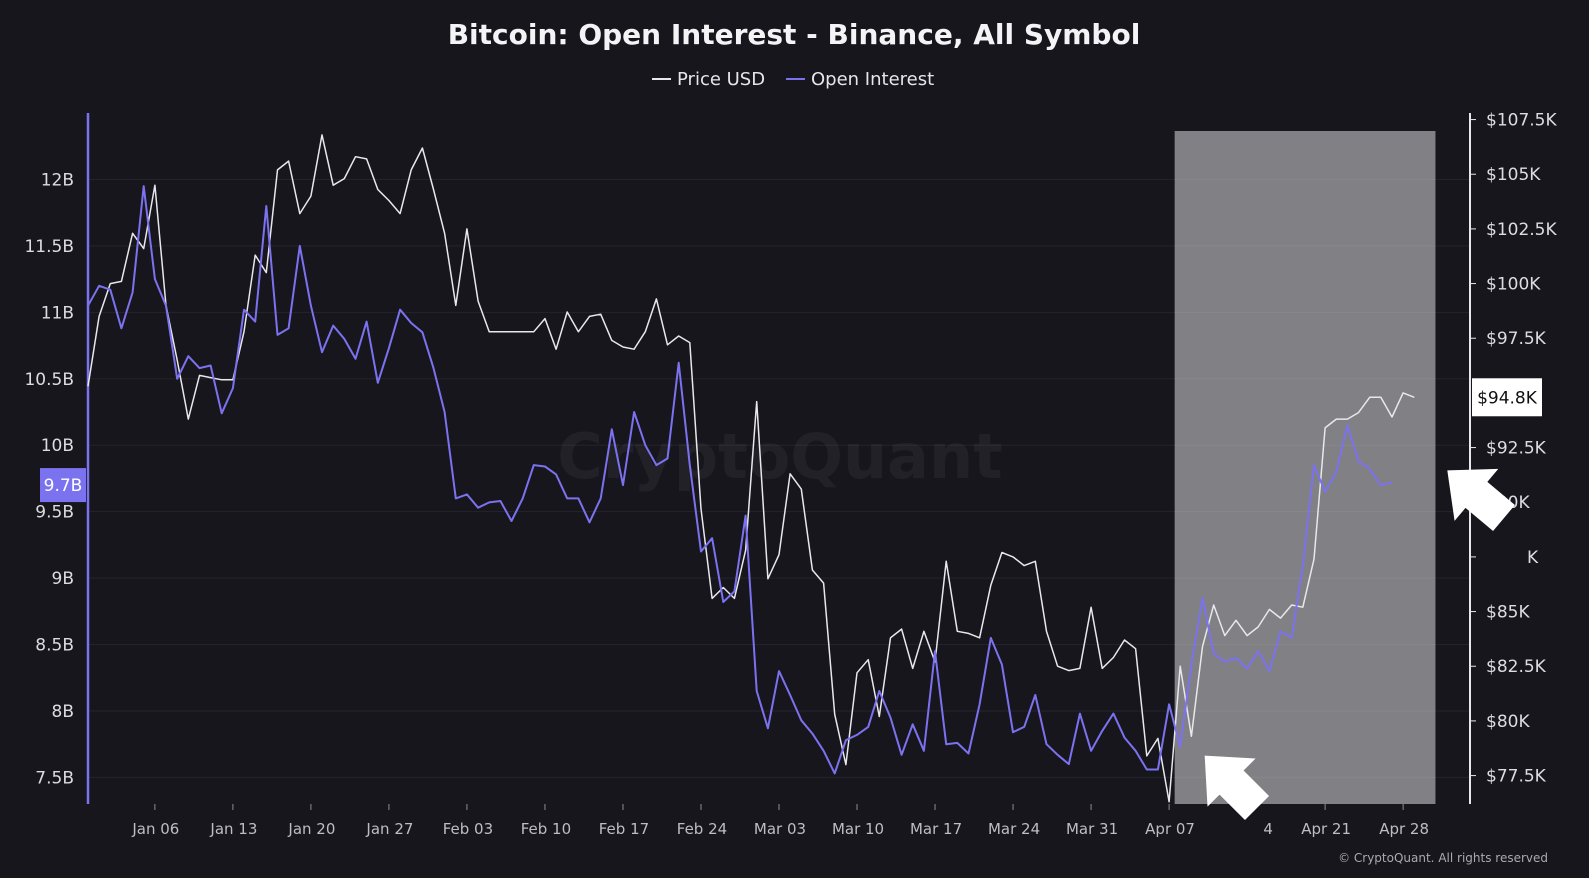 This screenshot has height=878, width=1589. Describe the element at coordinates (1508, 613) in the screenshot. I see `right-axis-tick-label: $85K` at that location.